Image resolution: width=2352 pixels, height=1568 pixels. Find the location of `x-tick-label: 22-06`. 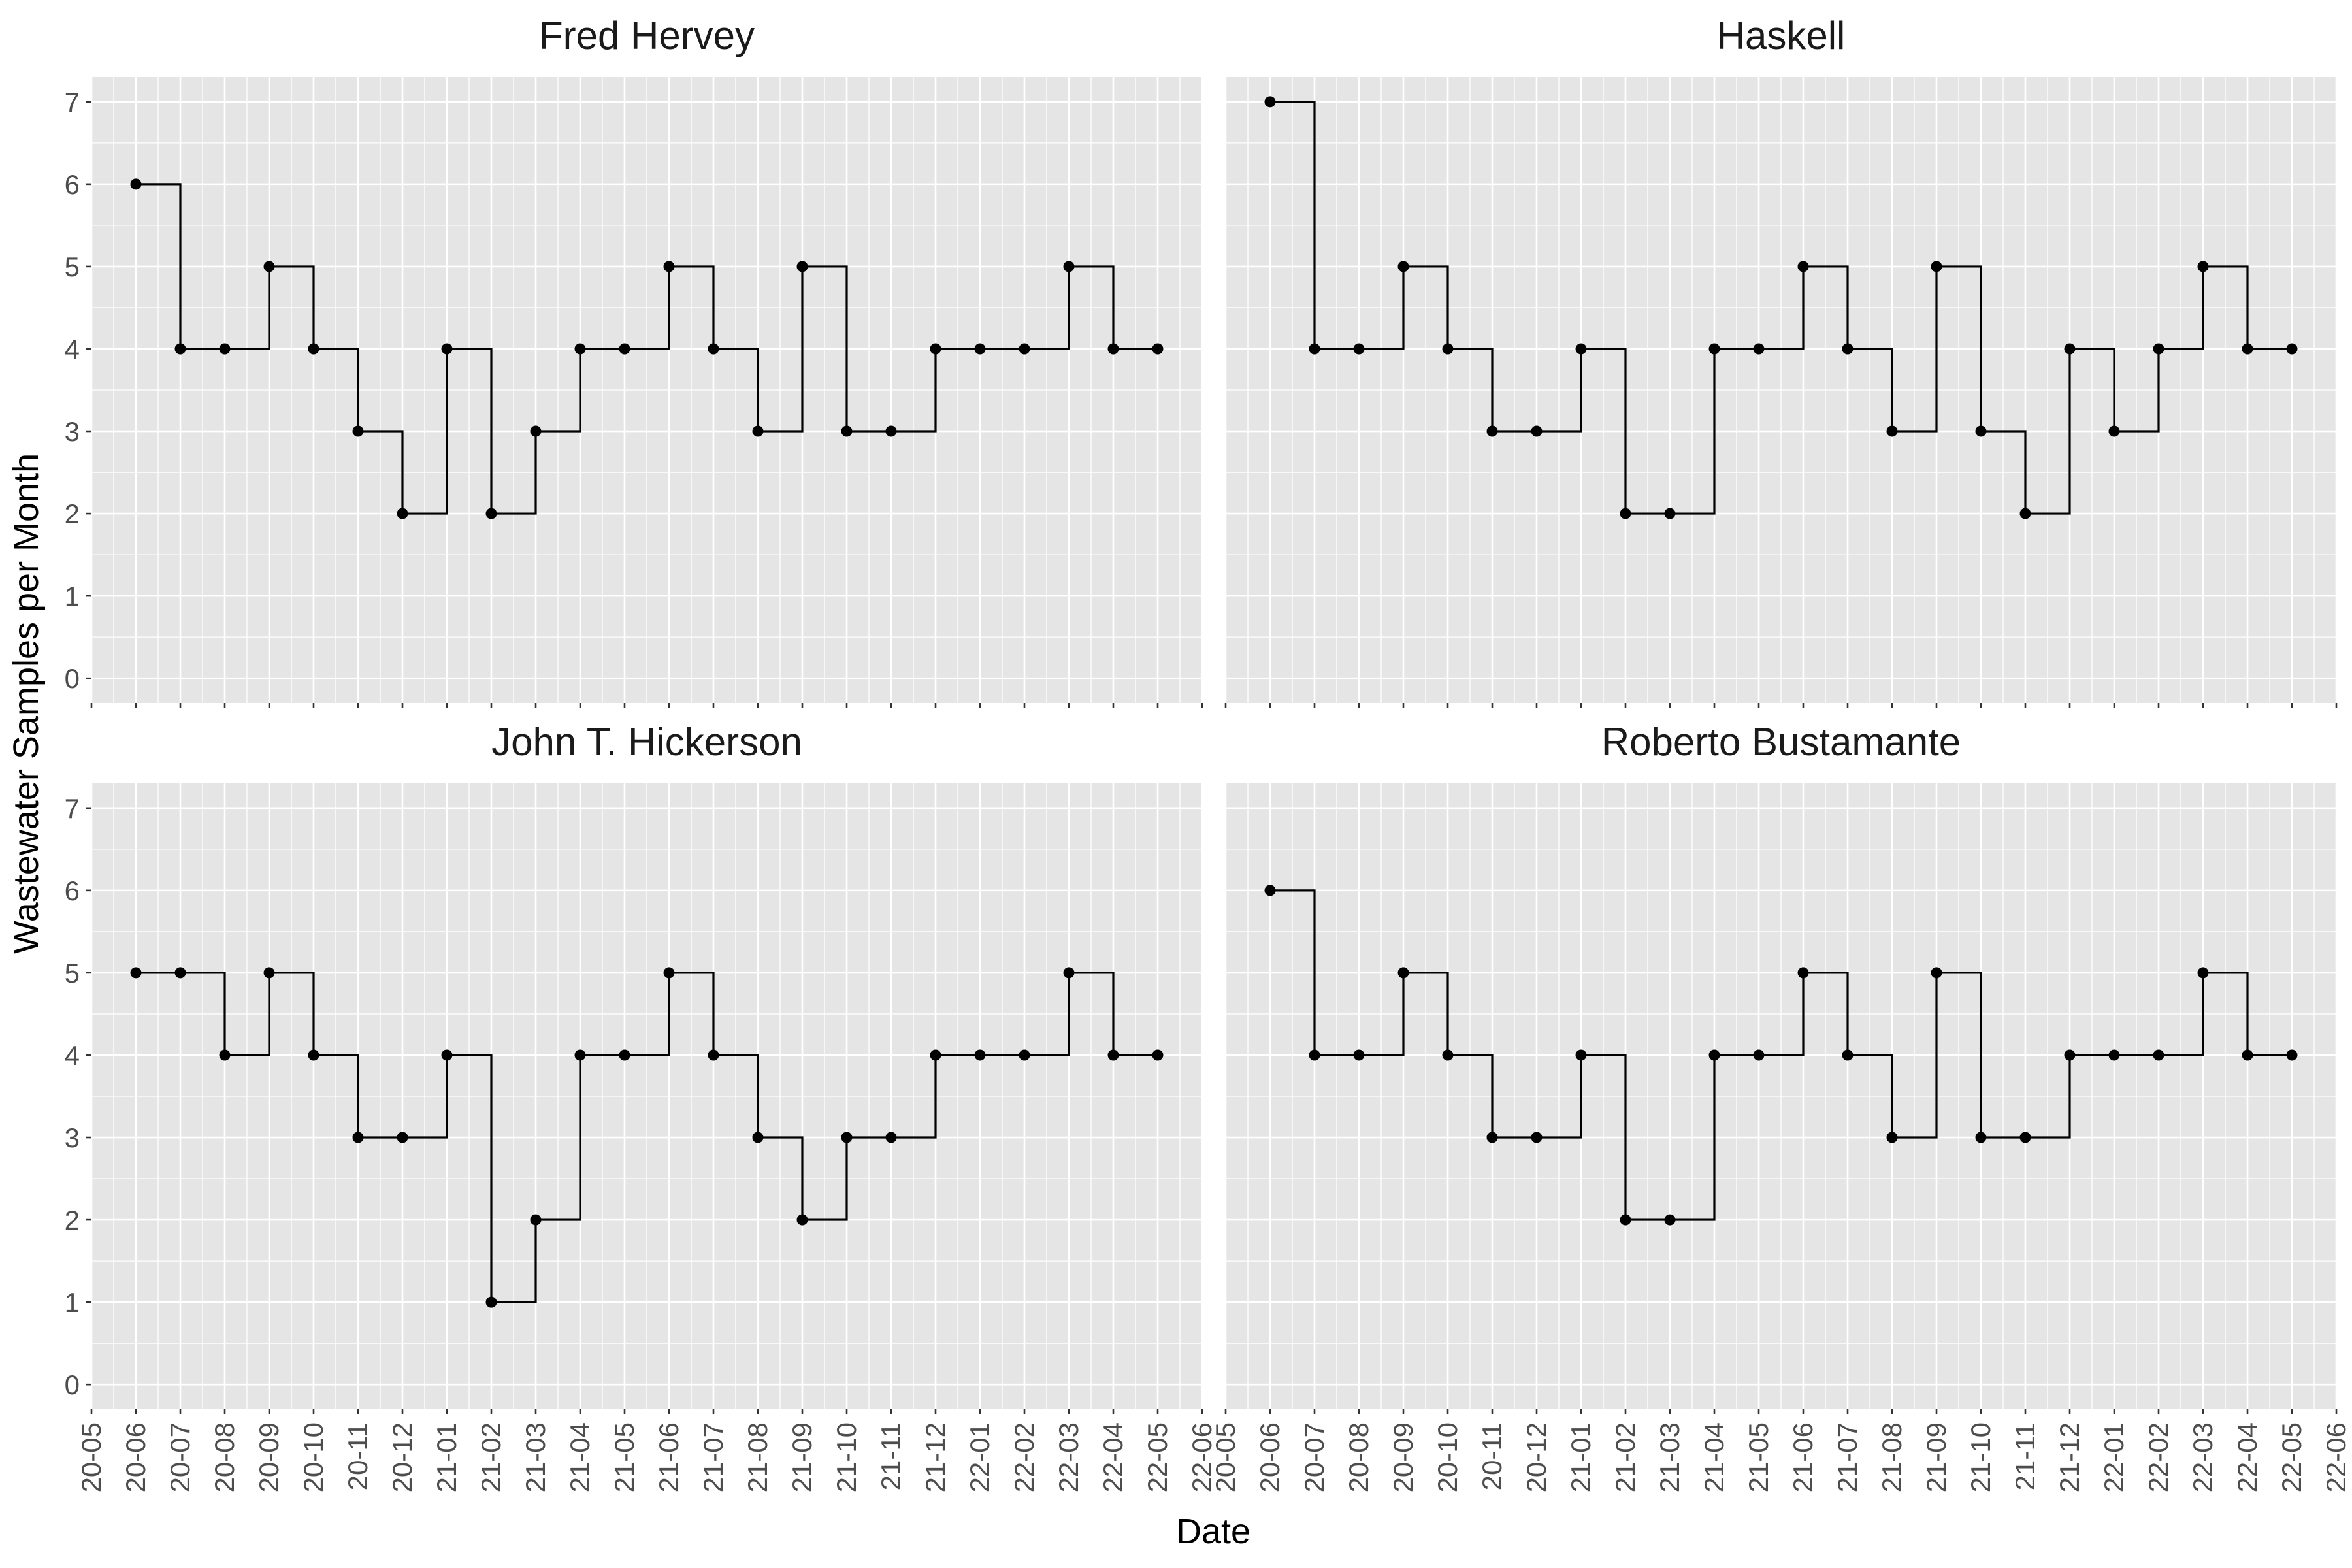

x-tick-label: 22-06 is located at coordinates (1201, 1457).